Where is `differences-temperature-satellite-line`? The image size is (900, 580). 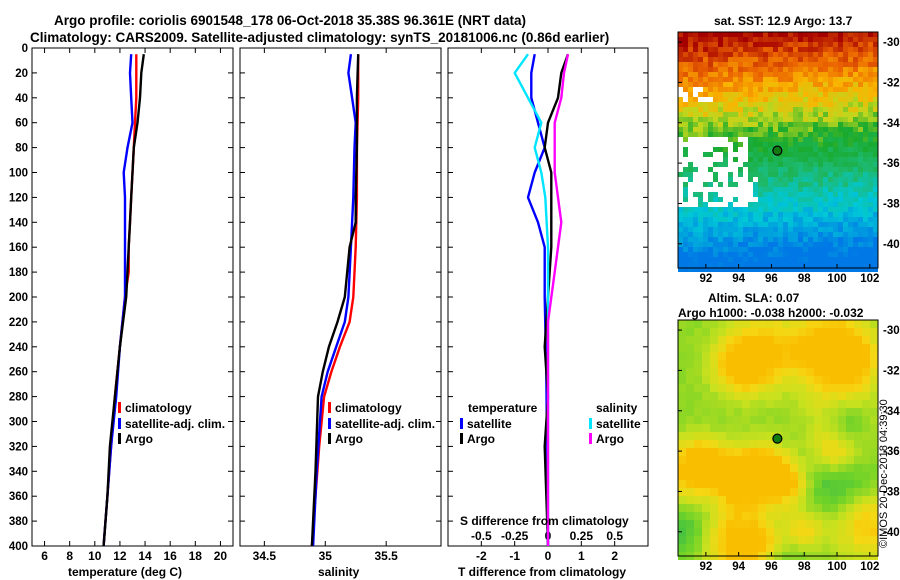
differences-temperature-satellite-line is located at coordinates (538, 300).